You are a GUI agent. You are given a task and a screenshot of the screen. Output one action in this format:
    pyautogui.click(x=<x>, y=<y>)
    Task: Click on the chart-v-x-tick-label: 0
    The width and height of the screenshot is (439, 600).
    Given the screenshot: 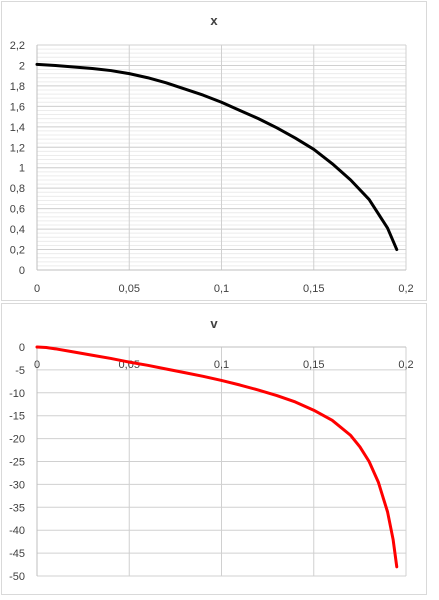 What is the action you would take?
    pyautogui.click(x=37, y=365)
    